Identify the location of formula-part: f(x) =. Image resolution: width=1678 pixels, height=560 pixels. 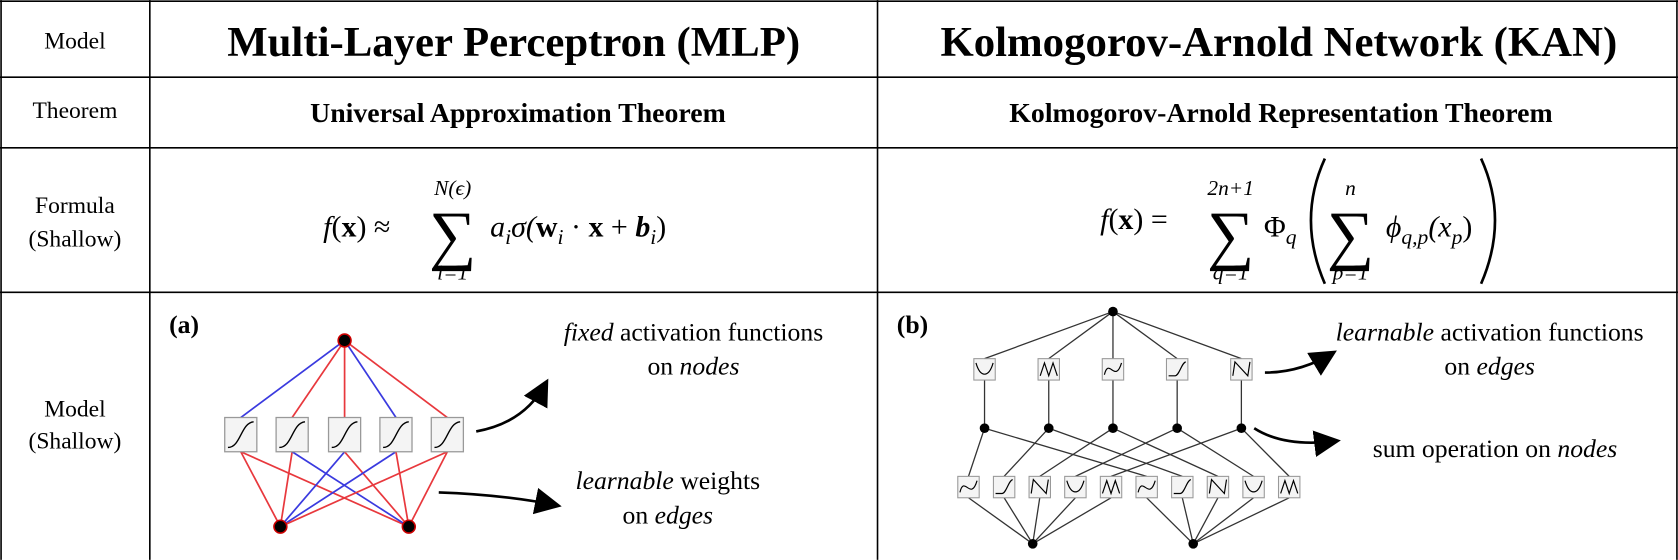
(1137, 219).